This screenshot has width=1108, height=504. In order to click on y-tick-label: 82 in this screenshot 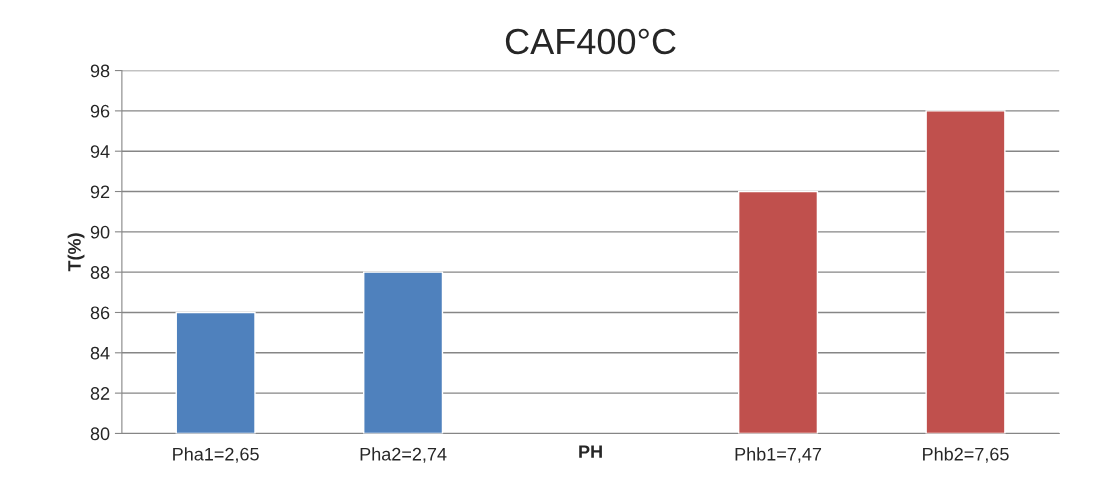, I will do `click(100, 393)`.